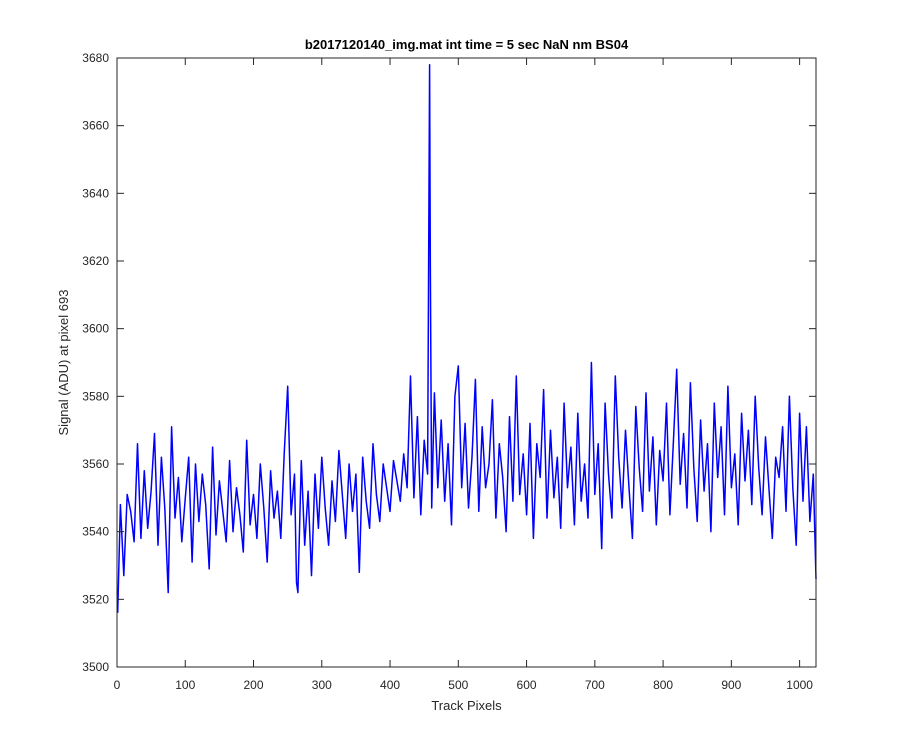 The height and width of the screenshot is (750, 900). Describe the element at coordinates (185, 685) in the screenshot. I see `x-tick-label: 100` at that location.